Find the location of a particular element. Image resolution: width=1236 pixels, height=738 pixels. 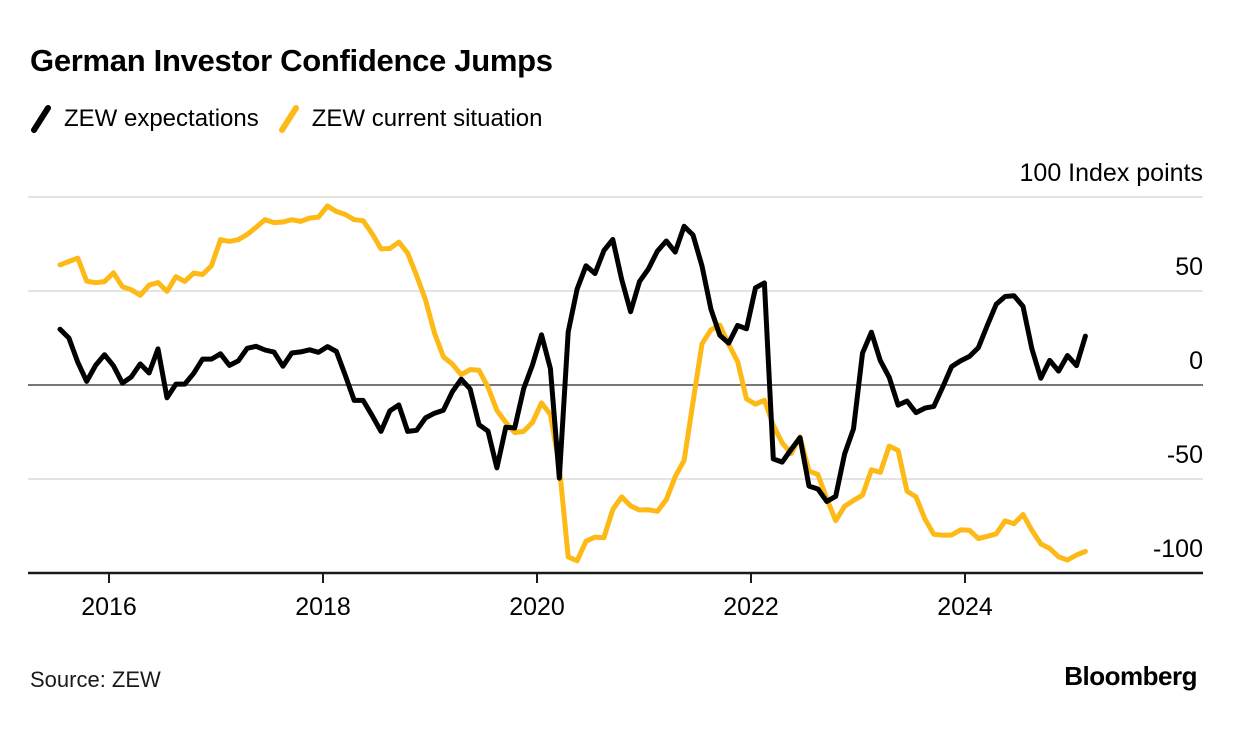

legend-slash-current-situation-icon is located at coordinates (288, 119).